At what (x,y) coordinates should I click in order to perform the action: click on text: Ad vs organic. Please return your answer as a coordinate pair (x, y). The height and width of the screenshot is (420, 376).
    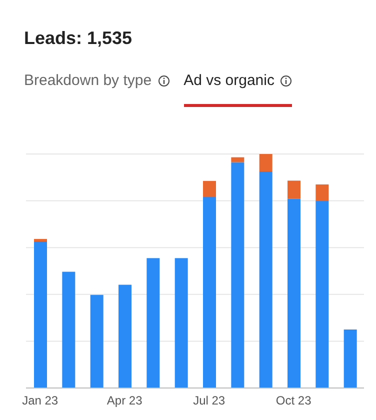
    Looking at the image, I should click on (229, 80).